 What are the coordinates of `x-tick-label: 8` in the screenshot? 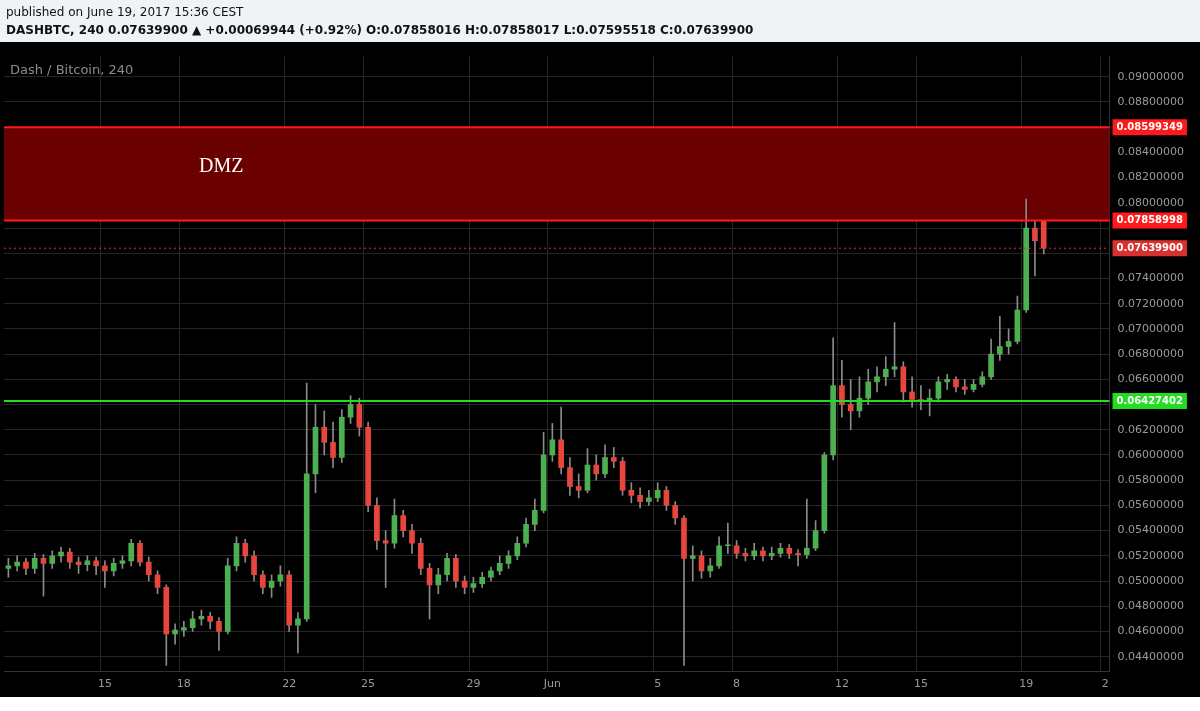 It's located at (737, 684).